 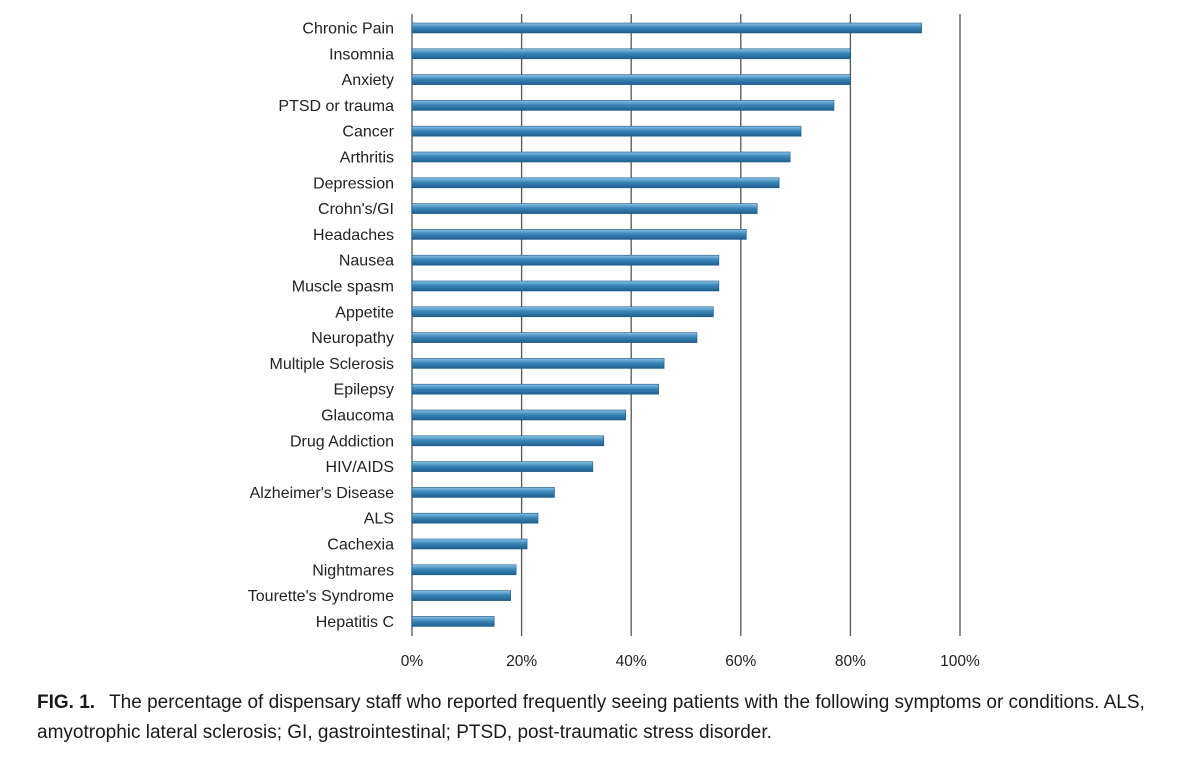 What do you see at coordinates (631, 661) in the screenshot?
I see `x-tick-label: 40%` at bounding box center [631, 661].